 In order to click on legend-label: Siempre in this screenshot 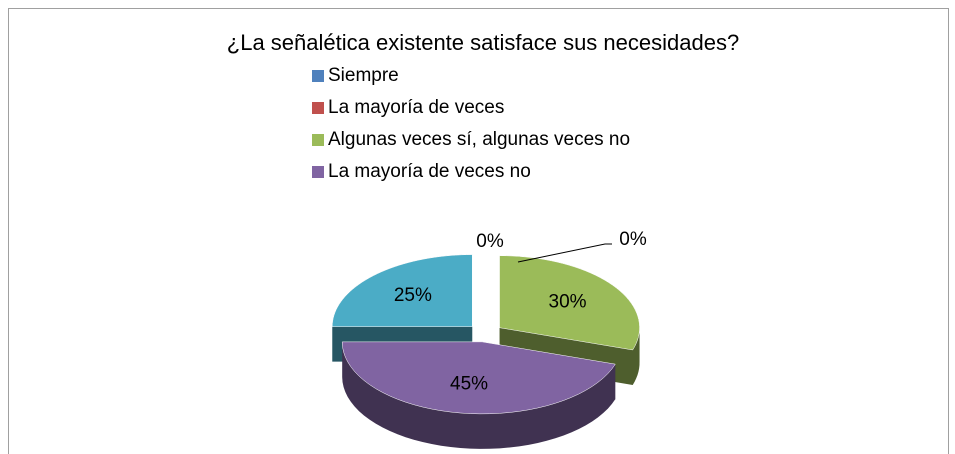, I will do `click(363, 75)`.